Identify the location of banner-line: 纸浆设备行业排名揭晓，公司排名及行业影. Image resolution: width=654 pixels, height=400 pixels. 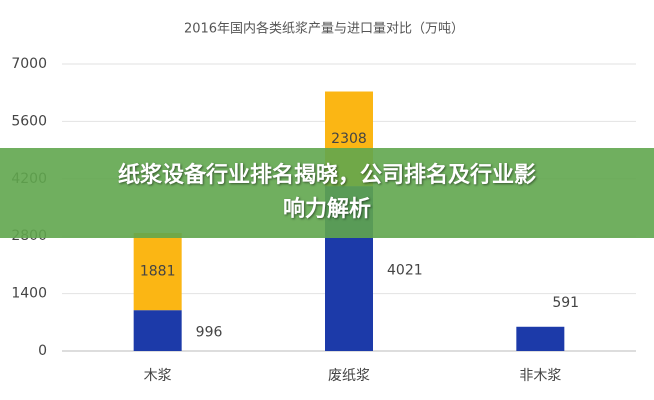
(326, 175).